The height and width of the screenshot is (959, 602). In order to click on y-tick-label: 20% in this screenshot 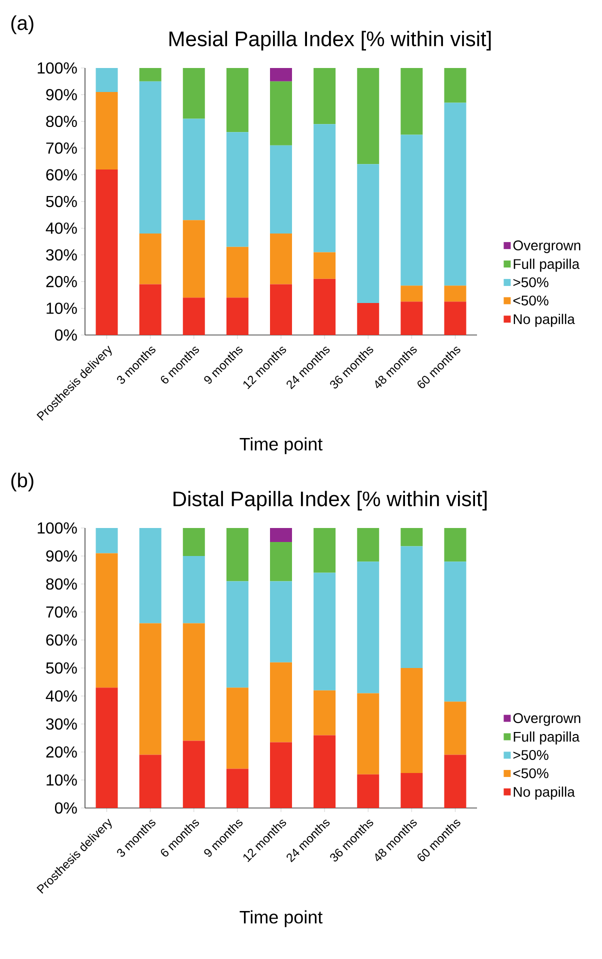, I will do `click(61, 752)`.